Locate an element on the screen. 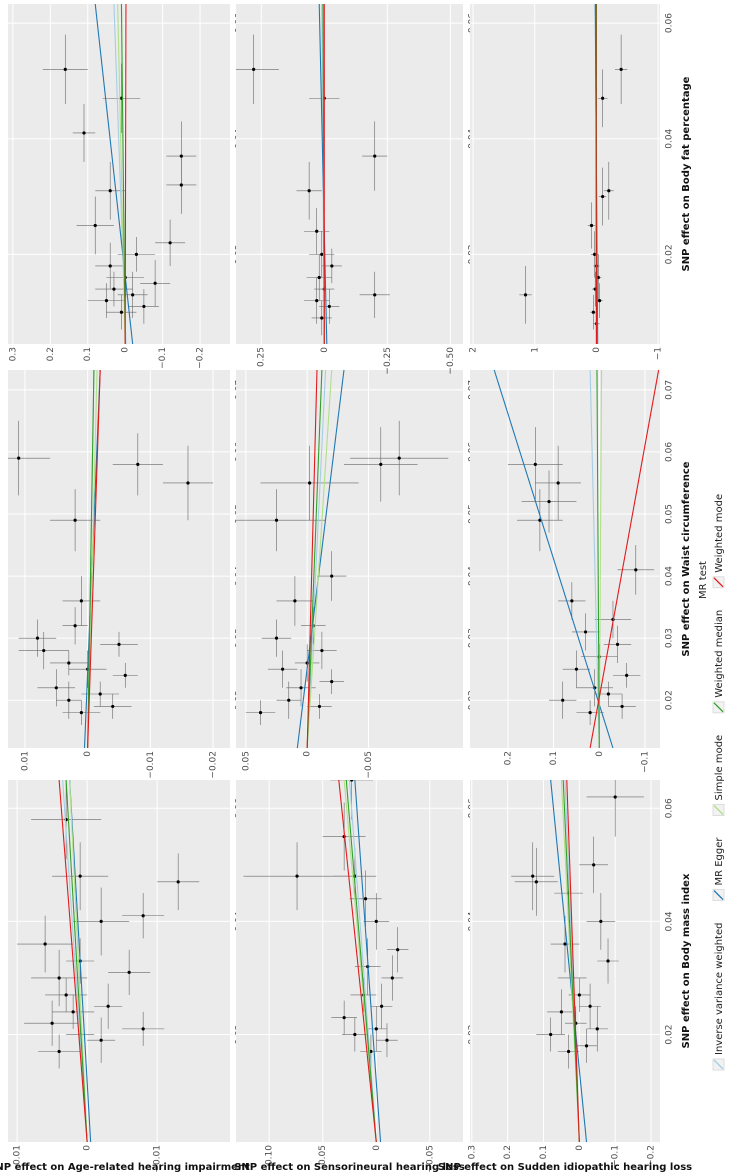 This screenshot has width=733, height=1176. x-tick-label: 0.02 is located at coordinates (670, 700).